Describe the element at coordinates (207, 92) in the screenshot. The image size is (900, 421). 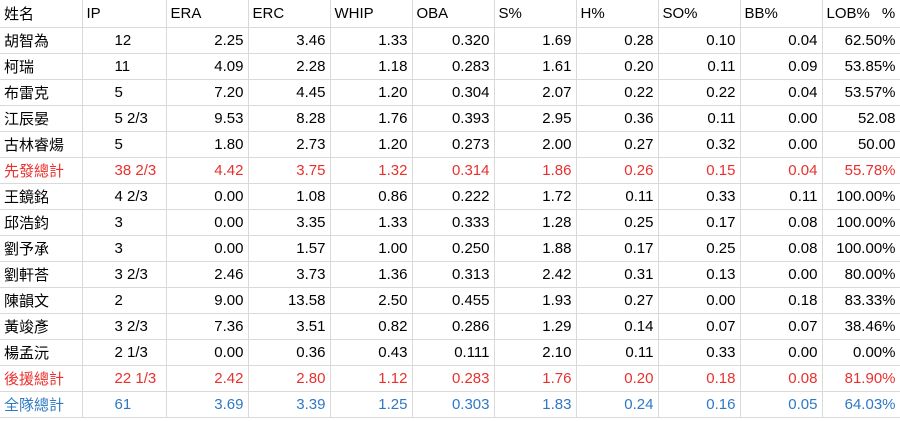
I see `cell-era: 7.20` at that location.